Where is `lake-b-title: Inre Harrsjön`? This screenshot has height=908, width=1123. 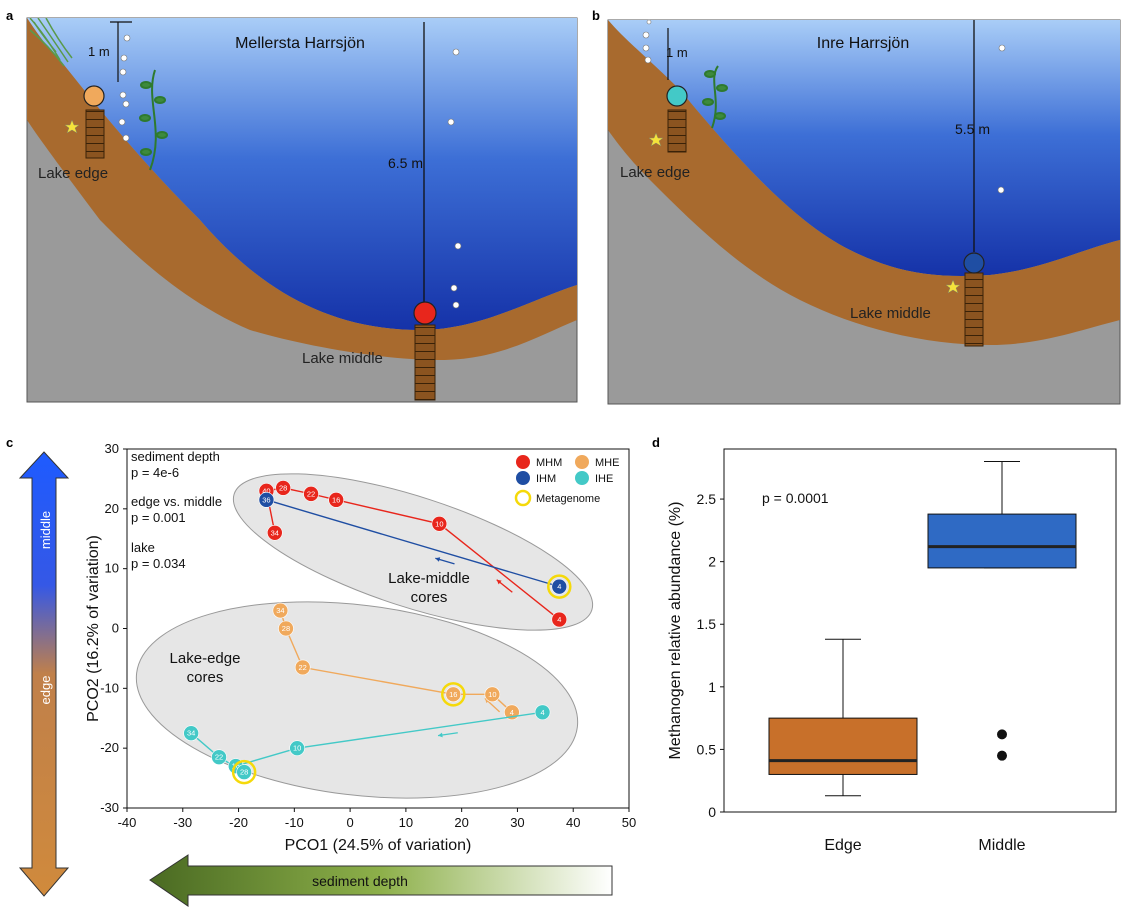
lake-b-title: Inre Harrsjön is located at coordinates (863, 43).